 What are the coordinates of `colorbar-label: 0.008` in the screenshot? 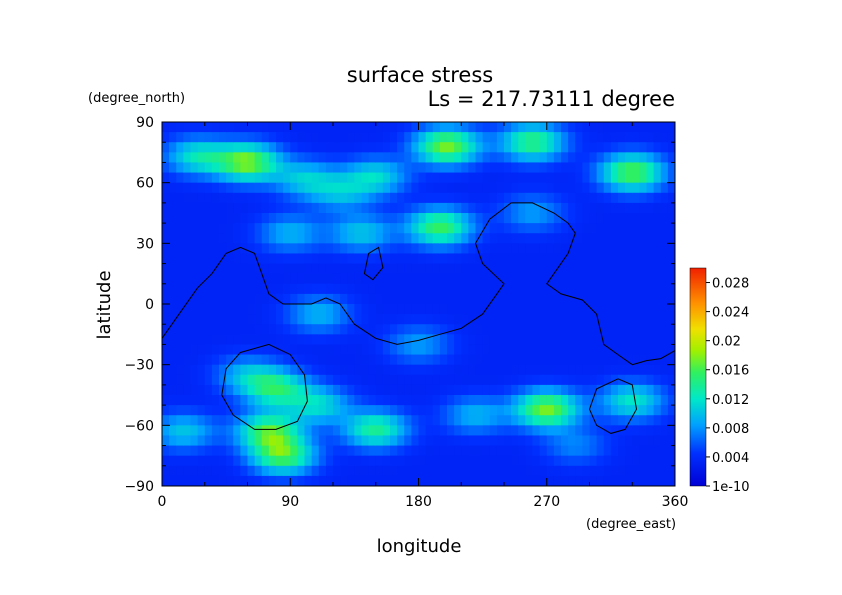 It's located at (730, 429).